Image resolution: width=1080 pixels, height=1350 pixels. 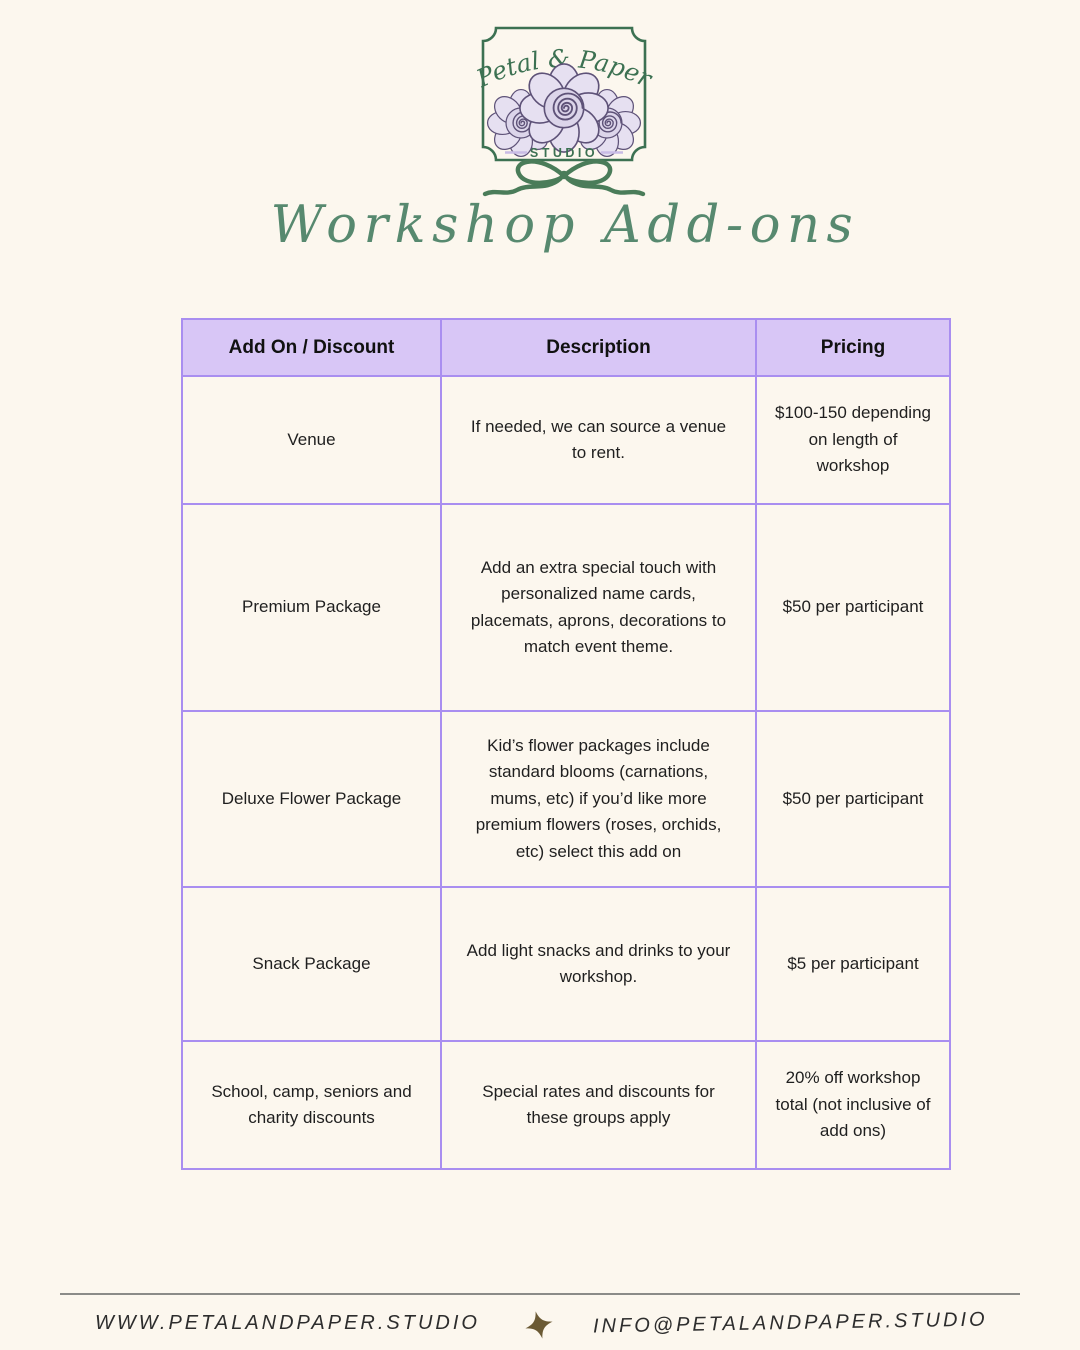 What do you see at coordinates (853, 347) in the screenshot?
I see `header-cell-pricing: Pricing` at bounding box center [853, 347].